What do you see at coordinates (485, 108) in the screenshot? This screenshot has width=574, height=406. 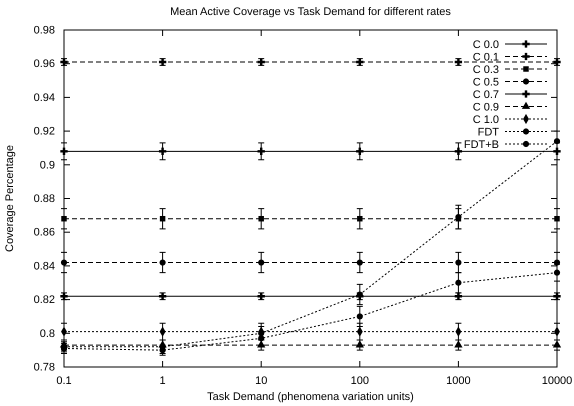 I see `legend-label: C 0.9` at bounding box center [485, 108].